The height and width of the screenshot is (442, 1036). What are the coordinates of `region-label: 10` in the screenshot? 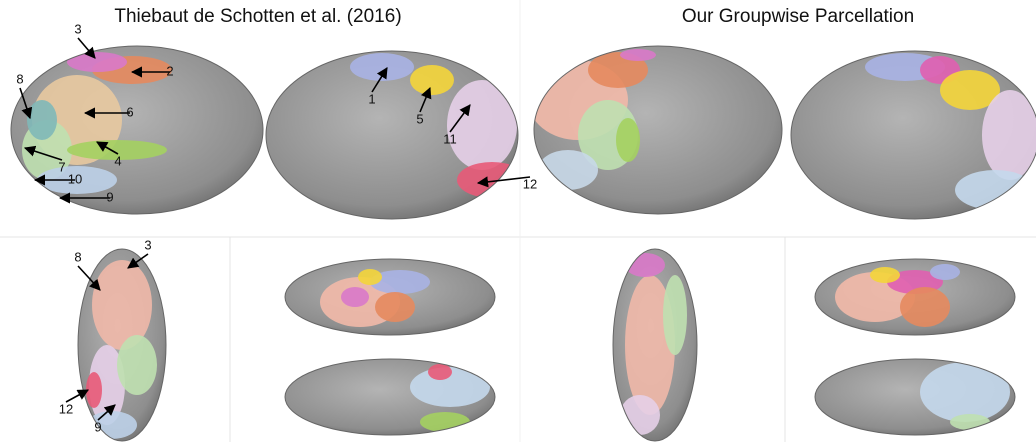 It's located at (75, 178).